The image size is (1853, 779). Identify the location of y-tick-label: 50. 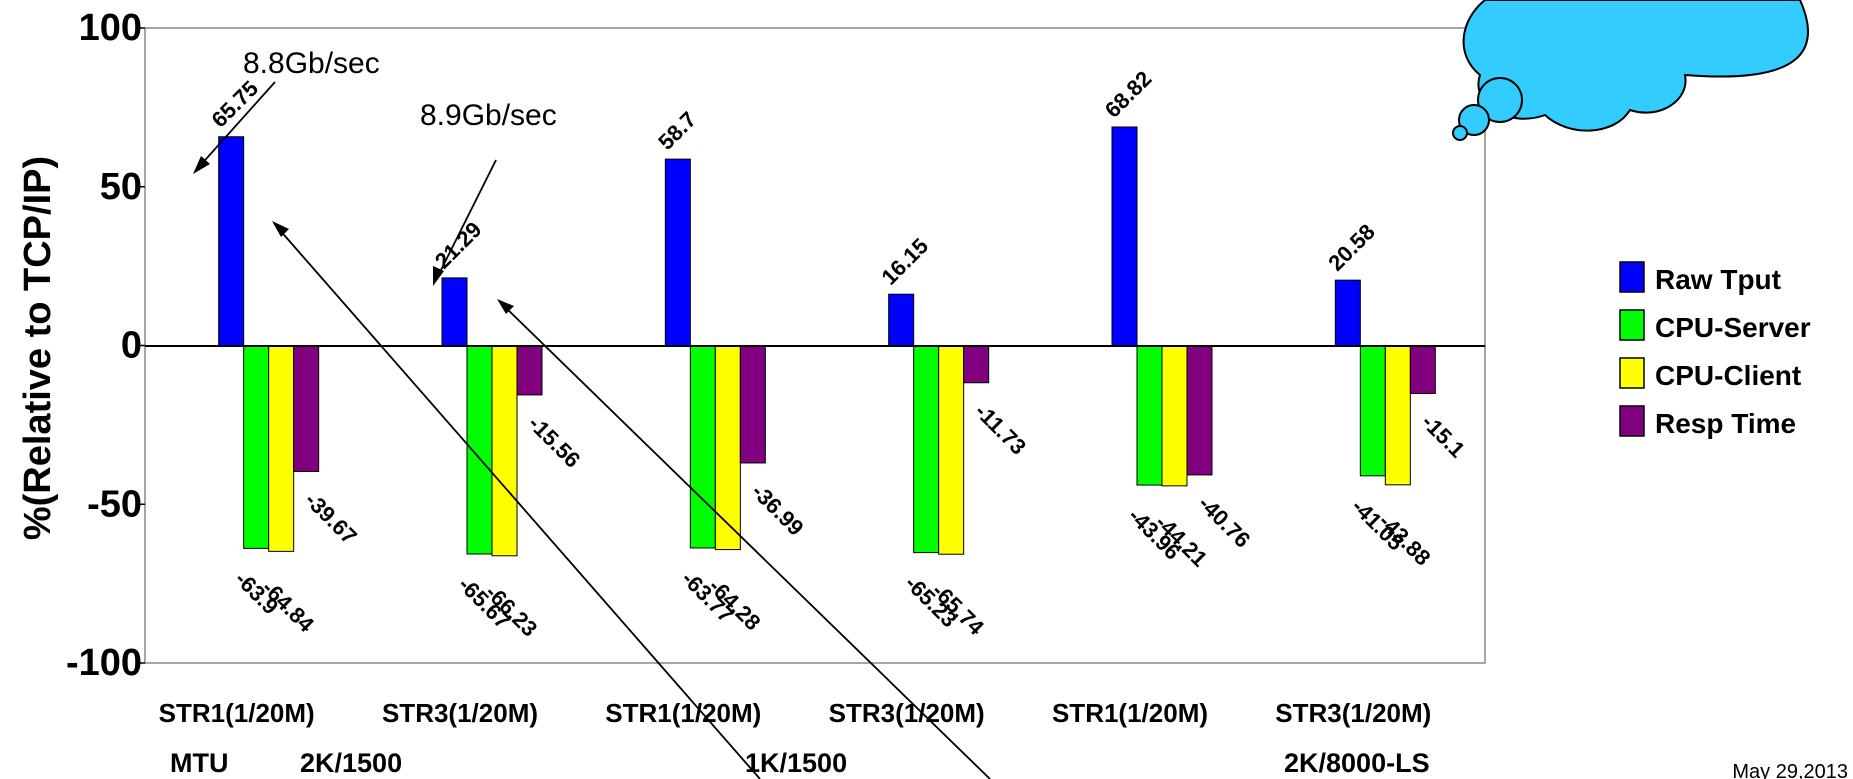
(121, 187).